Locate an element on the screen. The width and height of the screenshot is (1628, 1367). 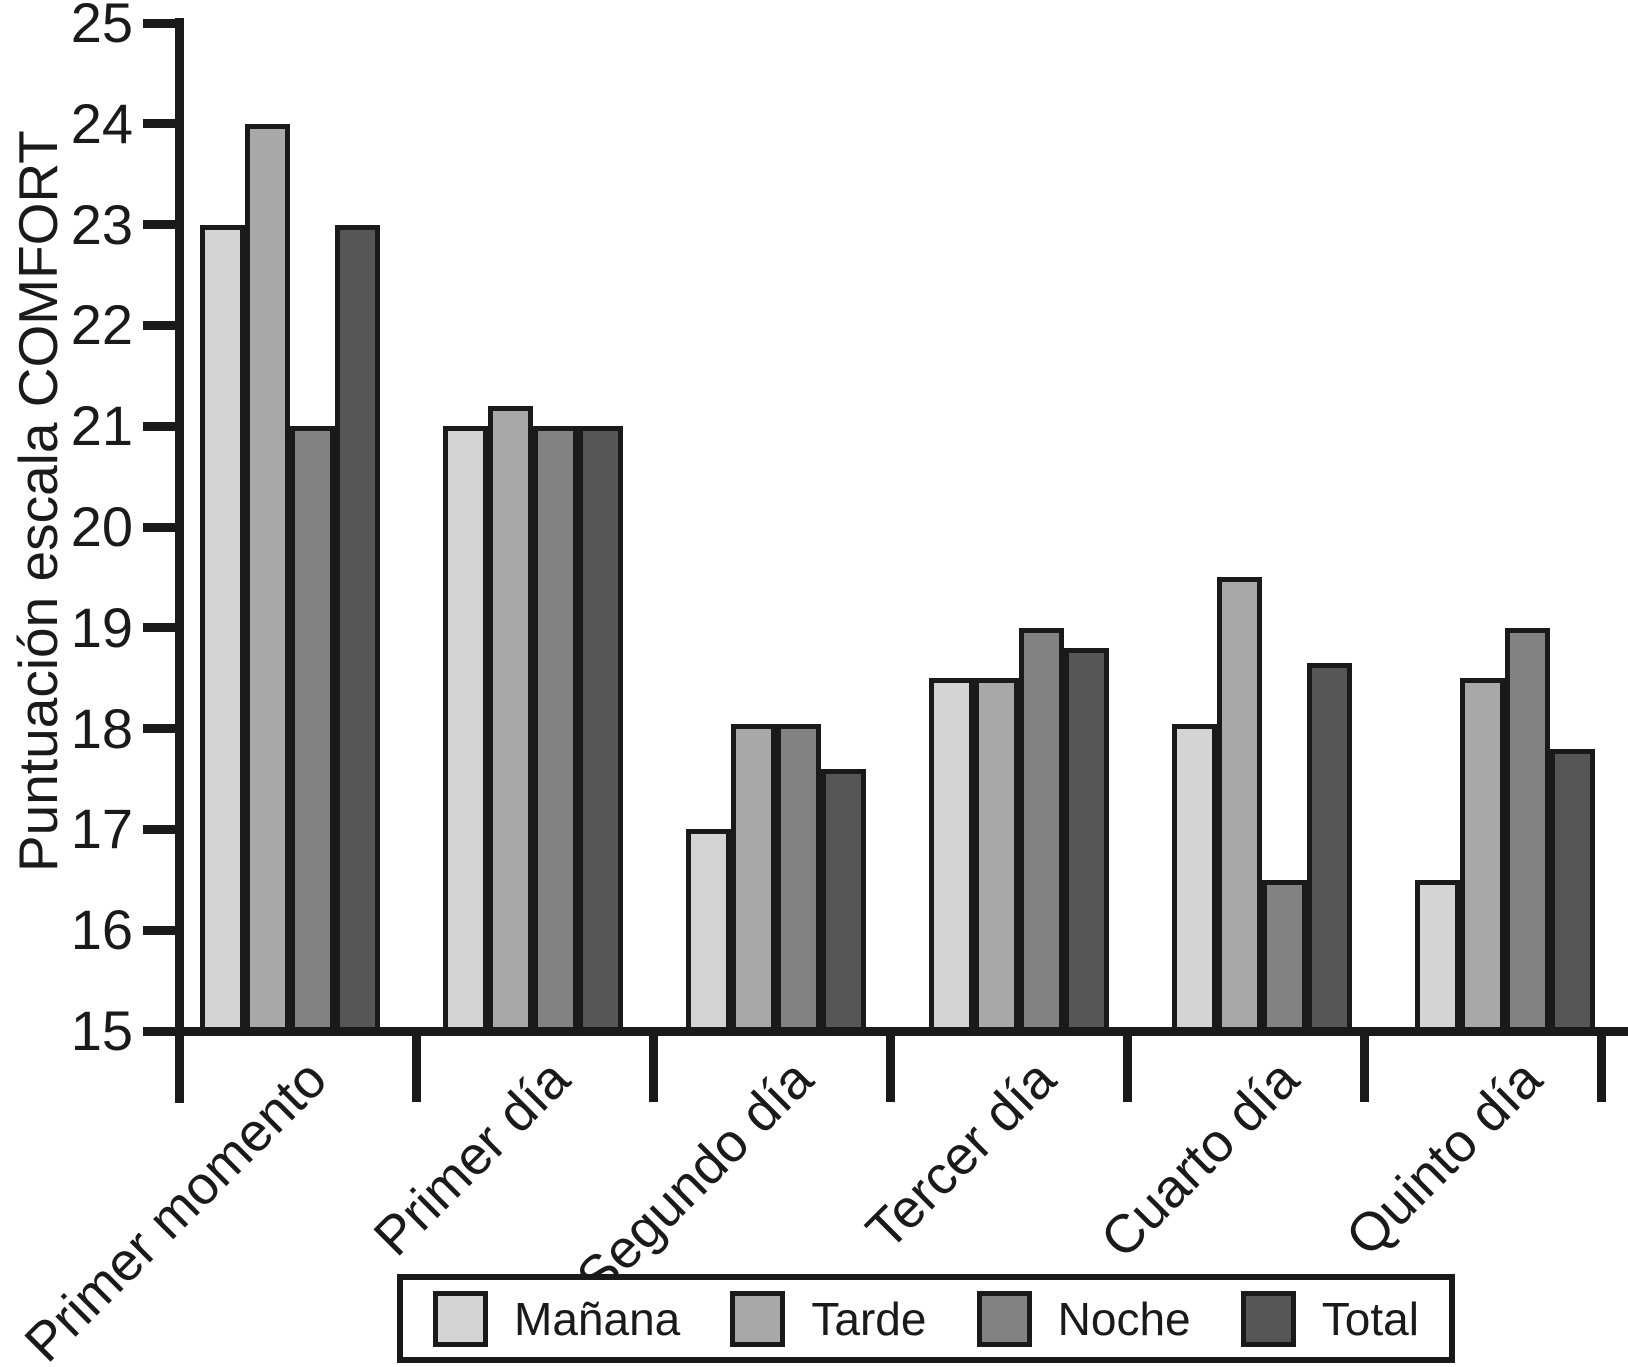
y-tick-label-21: 21 is located at coordinates (101, 426).